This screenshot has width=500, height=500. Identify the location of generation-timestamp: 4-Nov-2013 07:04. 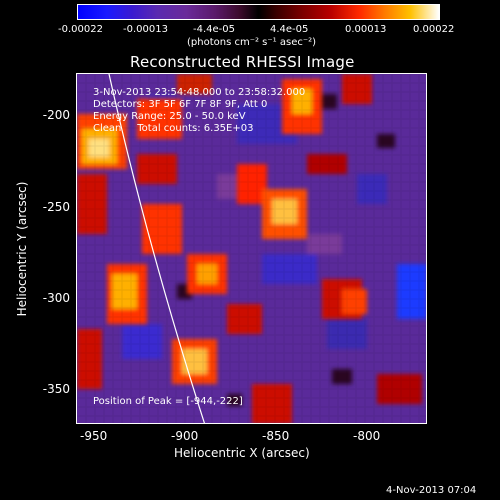
(431, 490).